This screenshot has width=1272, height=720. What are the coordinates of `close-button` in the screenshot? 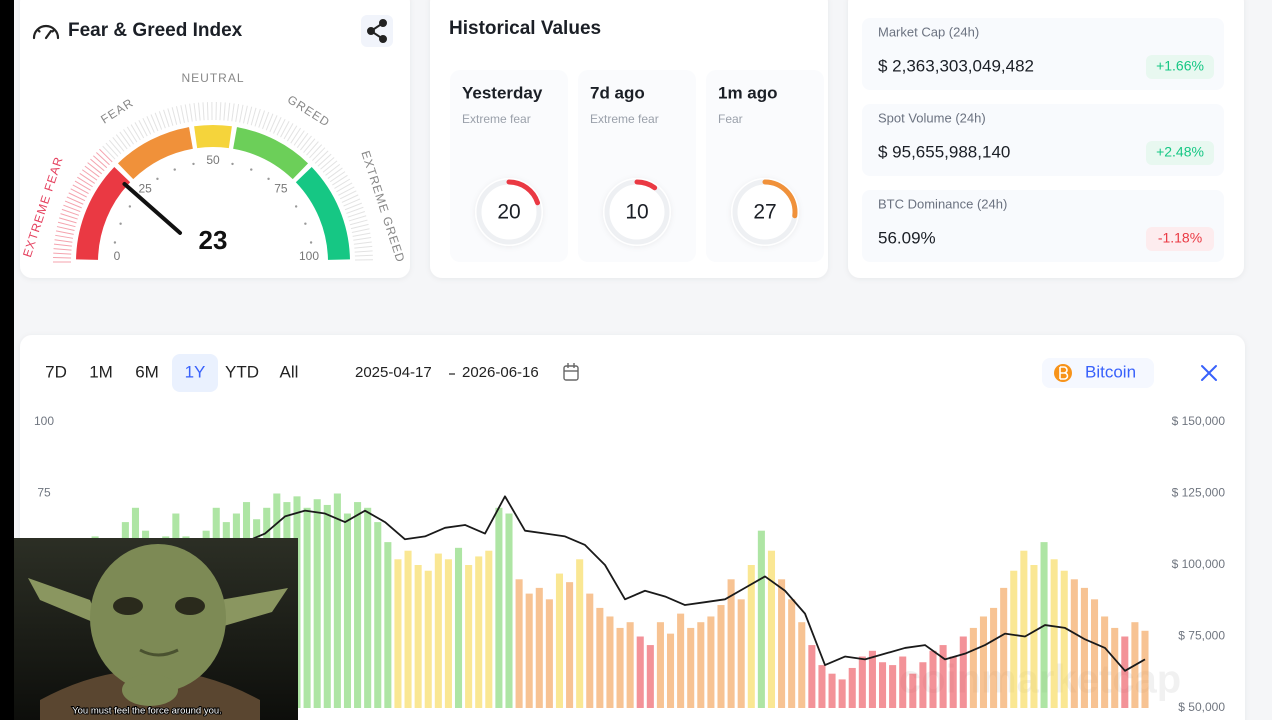 It's located at (1209, 373).